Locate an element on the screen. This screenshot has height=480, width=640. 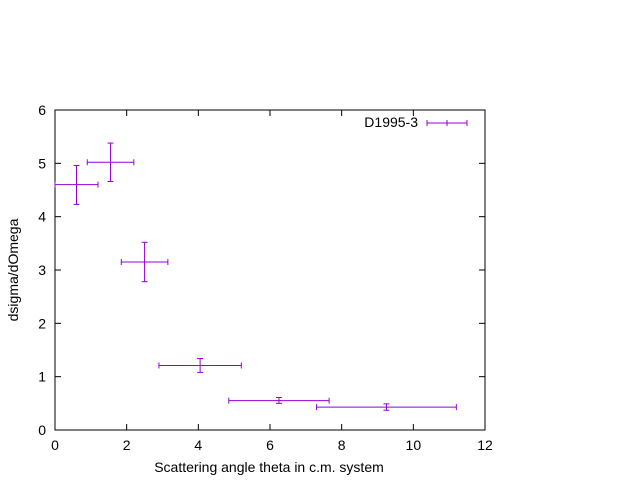
x-tick-label: 4 is located at coordinates (198, 445).